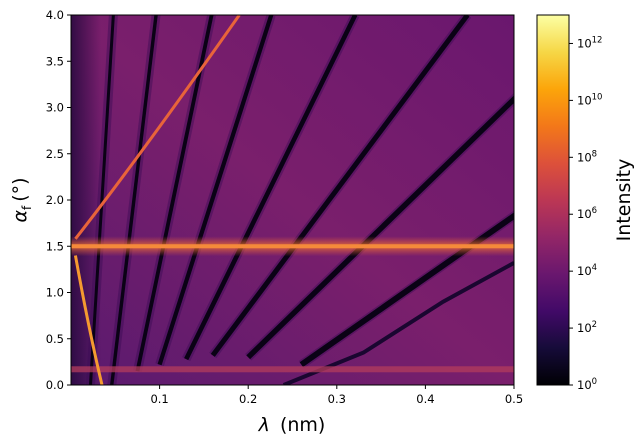  What do you see at coordinates (553, 200) in the screenshot?
I see `colorbar` at bounding box center [553, 200].